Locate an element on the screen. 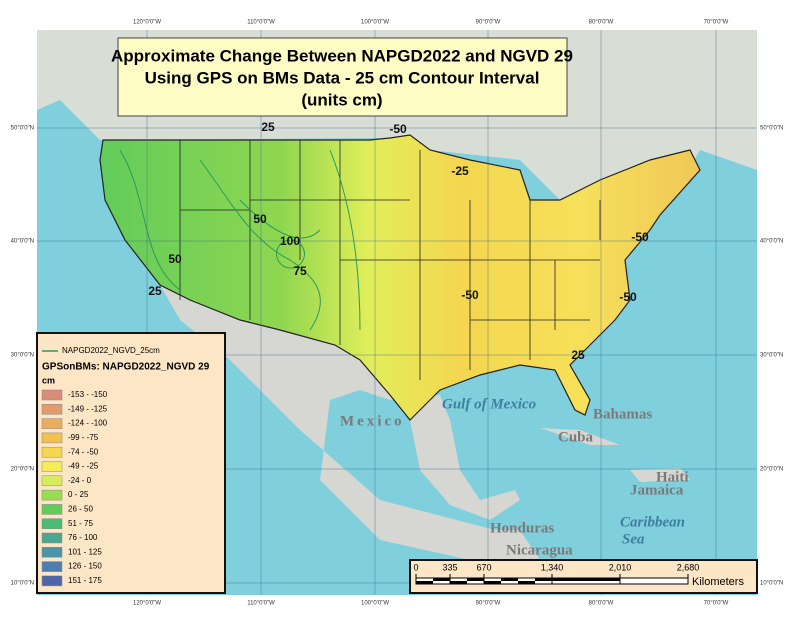 Image resolution: width=800 pixels, height=623 pixels. place-label: Bahamas is located at coordinates (622, 414).